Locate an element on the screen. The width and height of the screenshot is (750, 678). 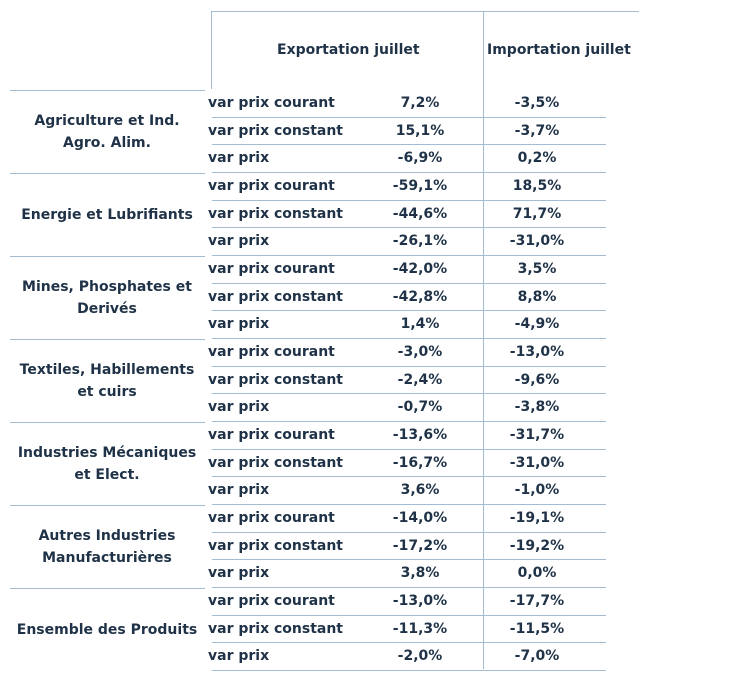
header-left-border is located at coordinates (211, 50).